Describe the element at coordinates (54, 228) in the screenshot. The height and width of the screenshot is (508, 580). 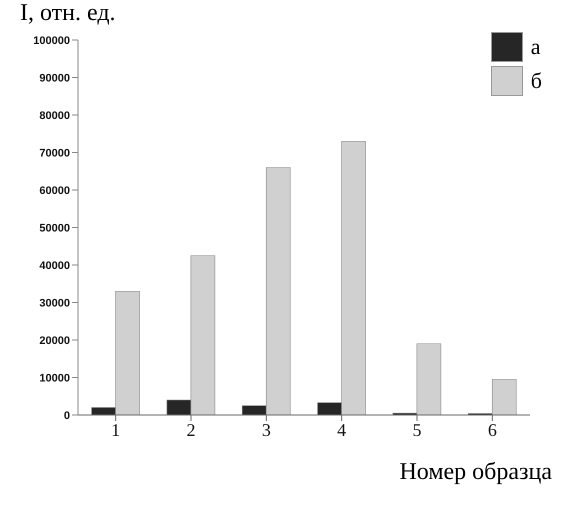
I see `y-tick-label: 50000` at that location.